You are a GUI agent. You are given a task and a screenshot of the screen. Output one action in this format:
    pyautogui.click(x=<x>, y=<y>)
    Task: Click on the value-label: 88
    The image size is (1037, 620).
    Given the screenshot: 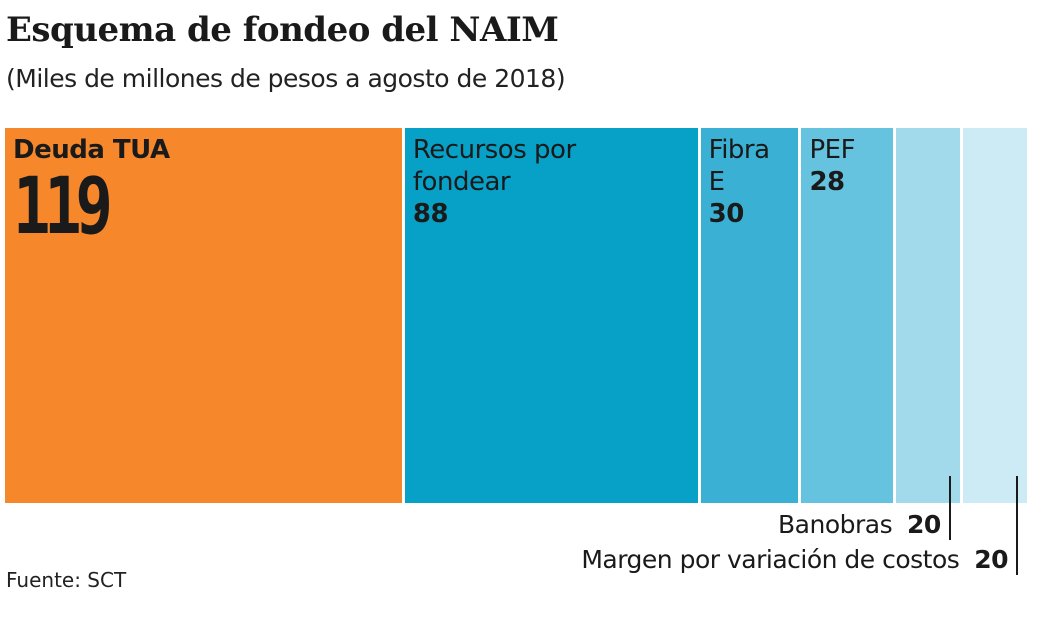 What is the action you would take?
    pyautogui.click(x=430, y=214)
    